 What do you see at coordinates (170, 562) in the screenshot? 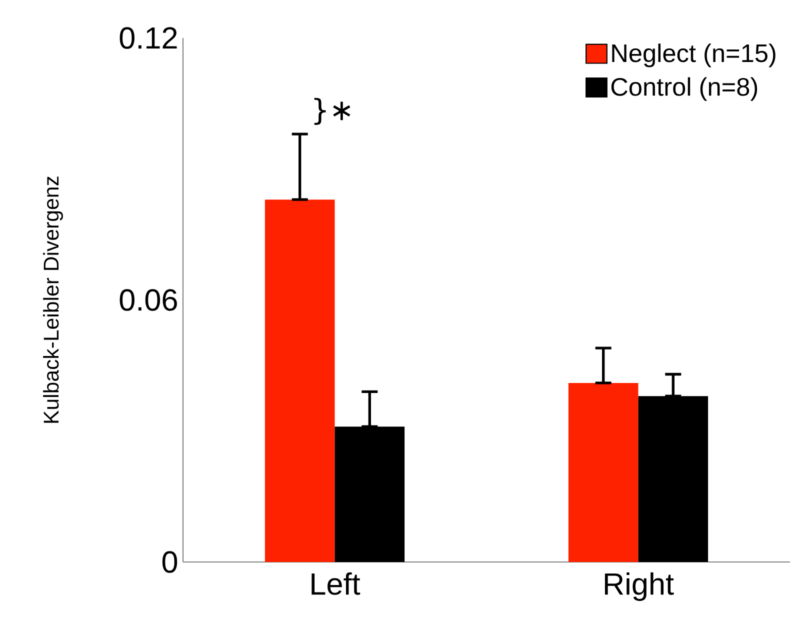
I see `y-tick-label: 0` at bounding box center [170, 562].